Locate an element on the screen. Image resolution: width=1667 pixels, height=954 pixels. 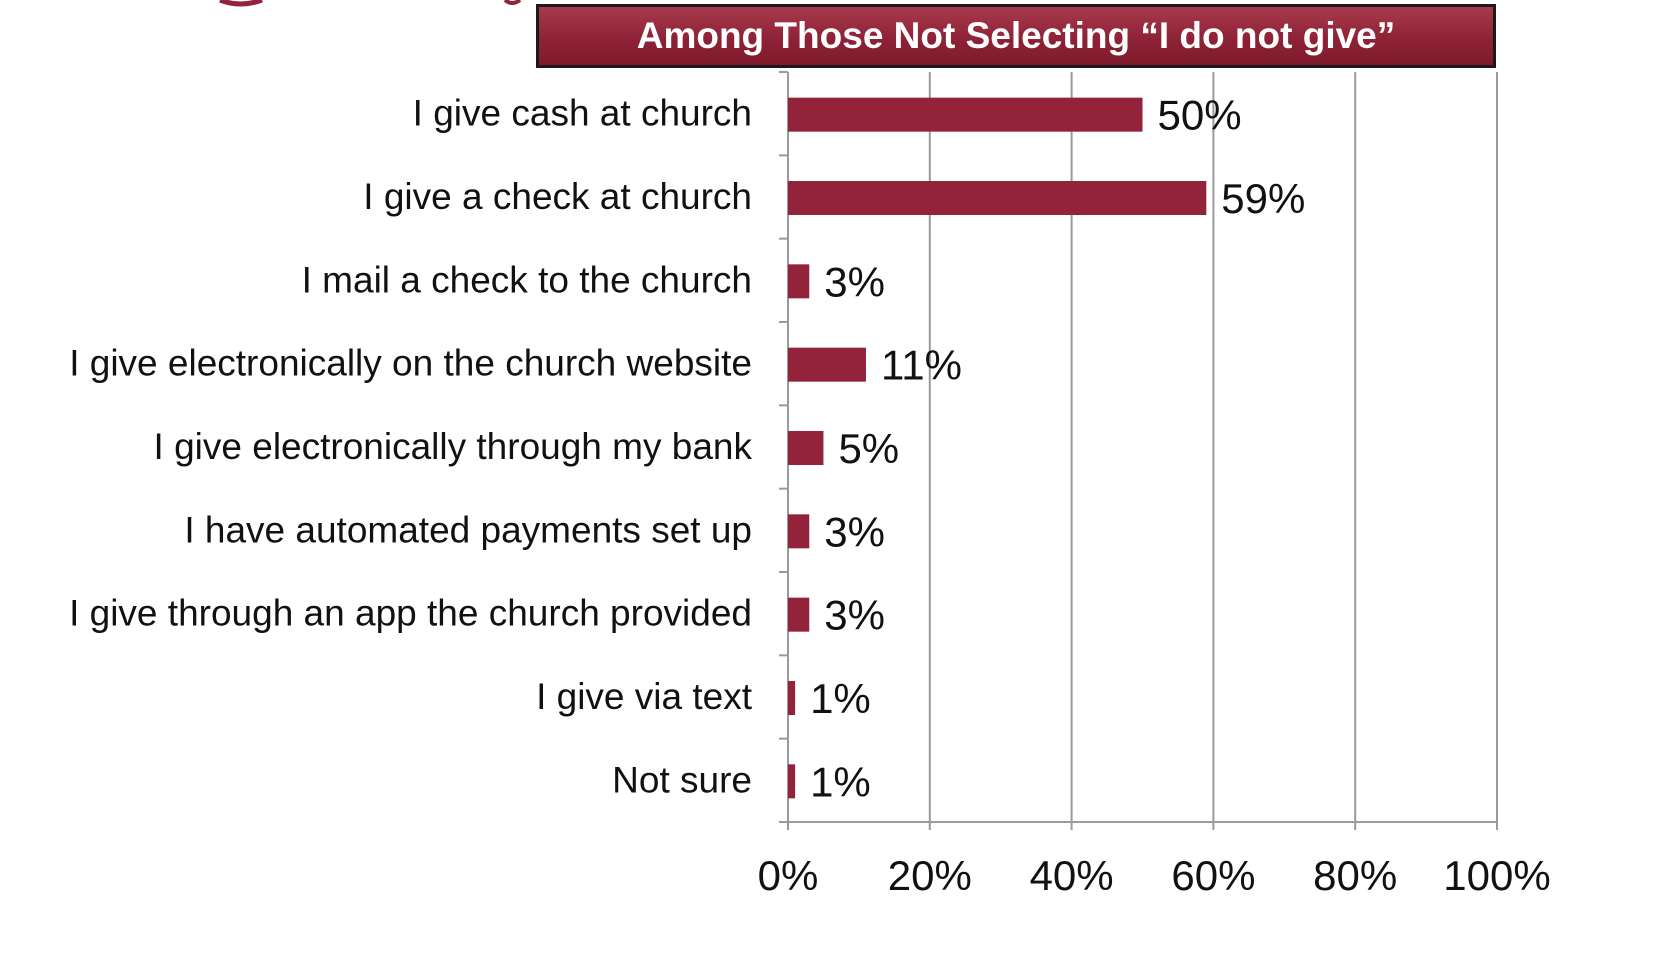
x-tick-label: 80% is located at coordinates (1355, 875).